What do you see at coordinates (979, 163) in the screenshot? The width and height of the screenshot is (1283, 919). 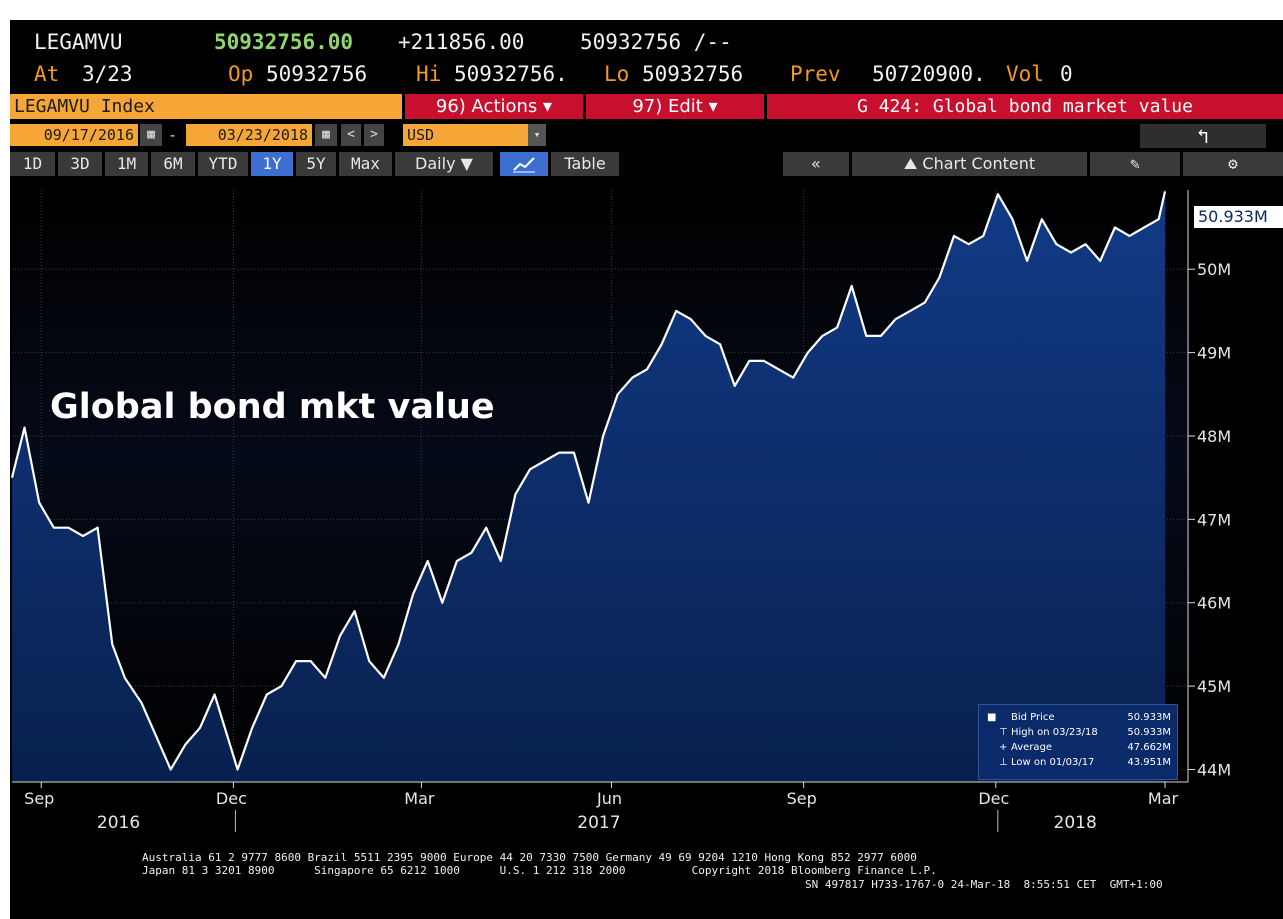 I see `chart-content-label: Chart Content` at bounding box center [979, 163].